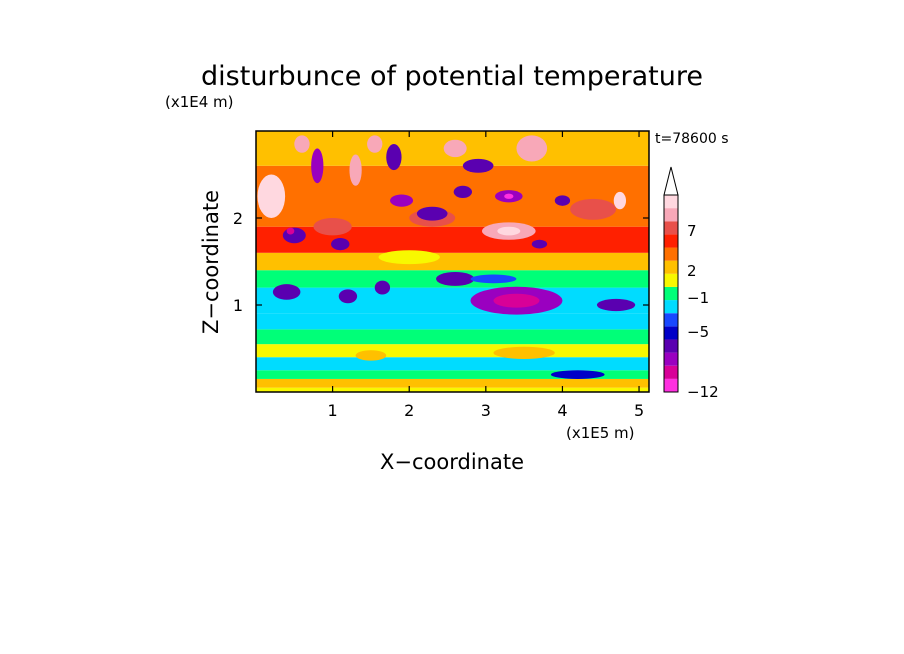 The width and height of the screenshot is (904, 654). What do you see at coordinates (238, 305) in the screenshot?
I see `y-tick-label-0: 1` at bounding box center [238, 305].